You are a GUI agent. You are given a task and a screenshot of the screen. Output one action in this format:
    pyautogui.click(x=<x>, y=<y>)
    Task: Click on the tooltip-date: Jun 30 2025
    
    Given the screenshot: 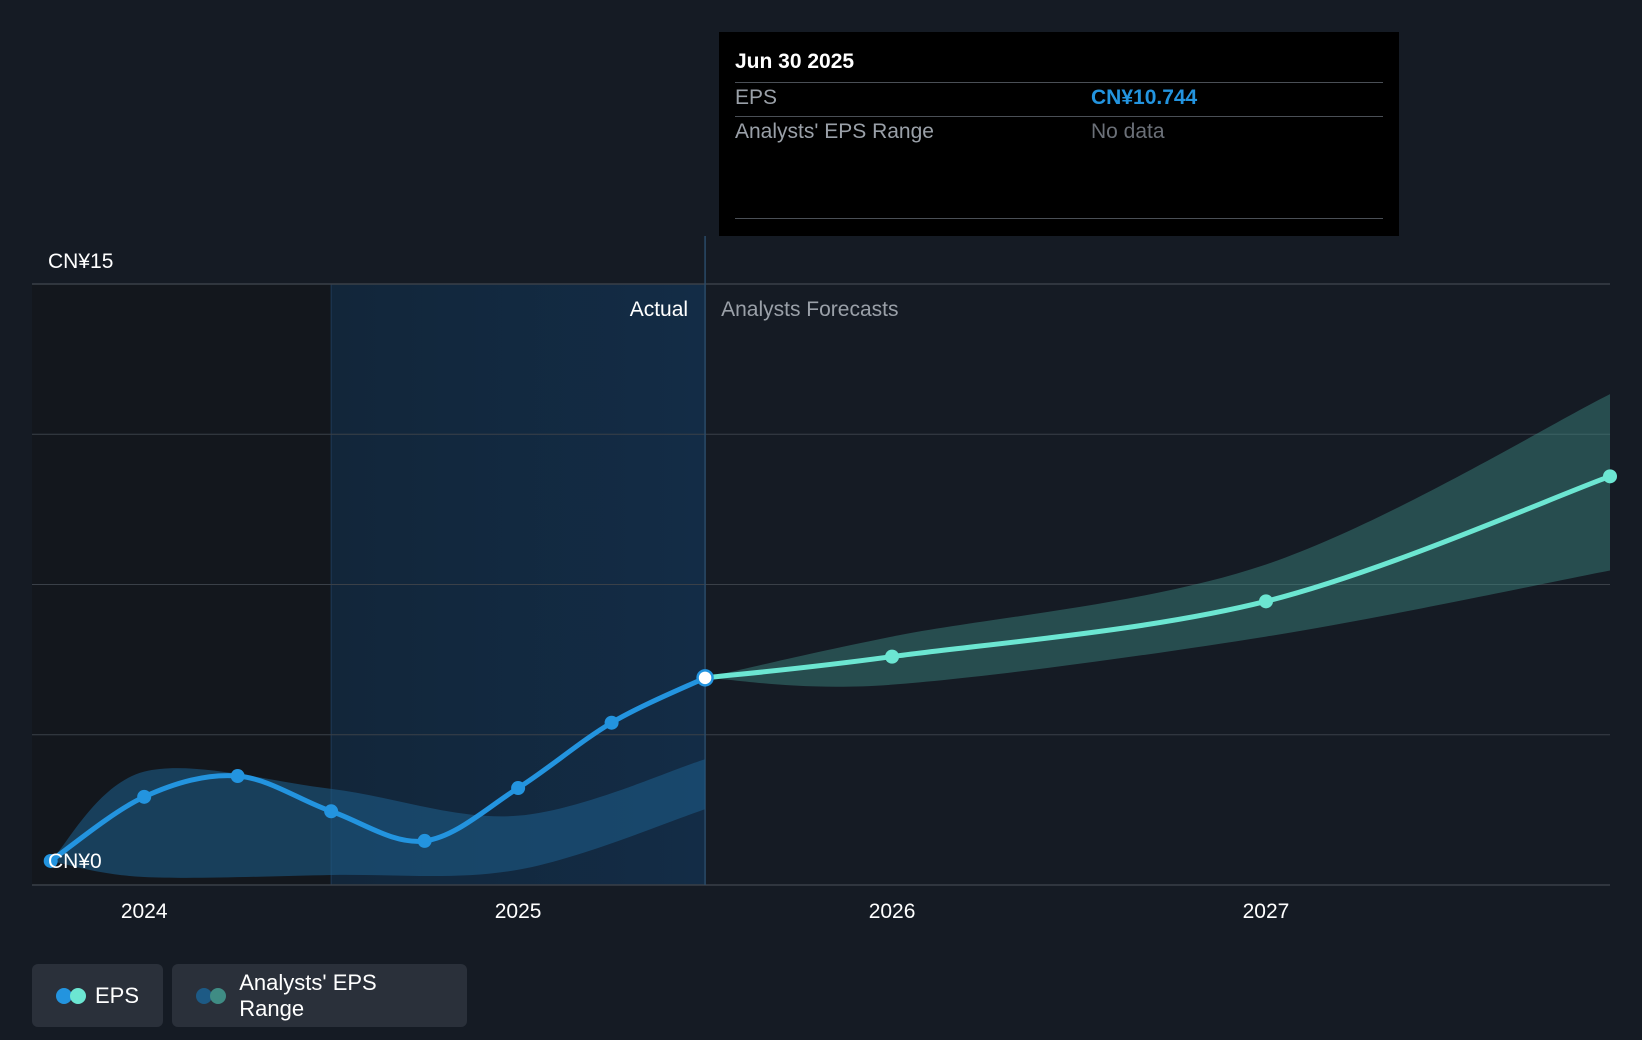 What is the action you would take?
    pyautogui.click(x=795, y=61)
    